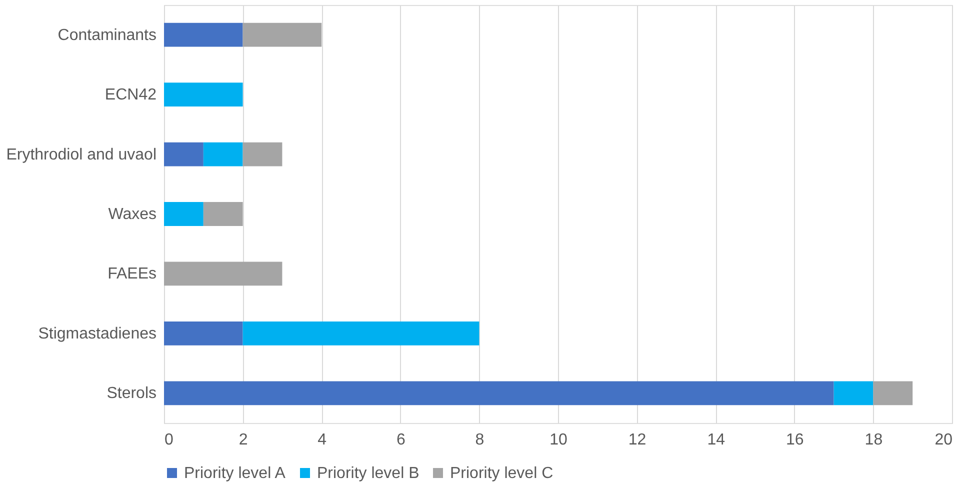 Image resolution: width=957 pixels, height=486 pixels. I want to click on x-tick-label: 0, so click(169, 440).